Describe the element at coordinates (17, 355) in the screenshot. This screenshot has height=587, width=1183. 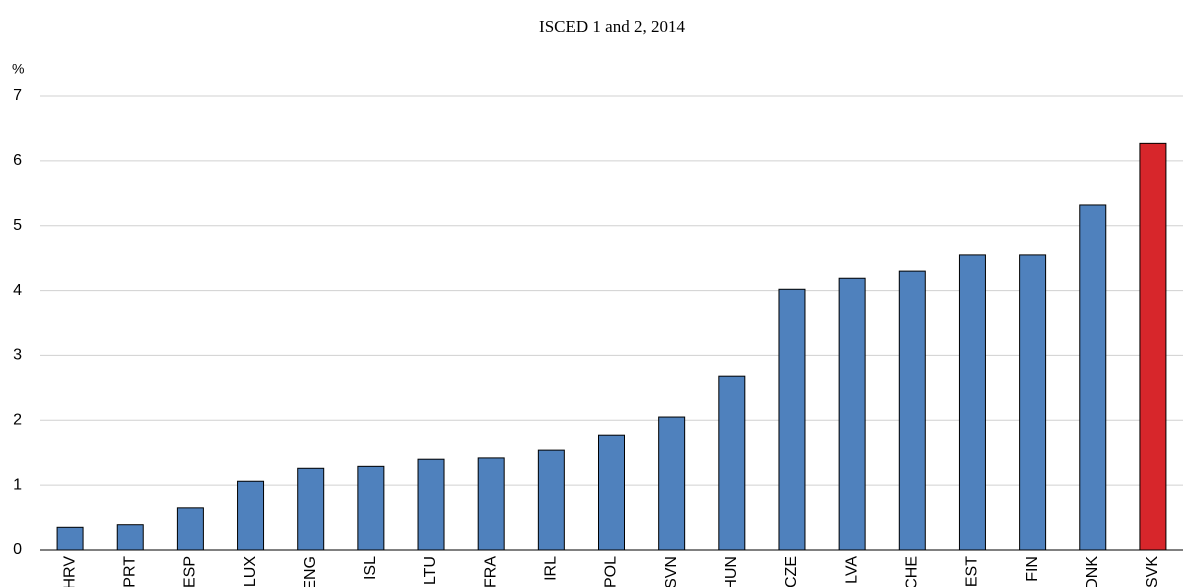
I see `y-tick-label: 3` at that location.